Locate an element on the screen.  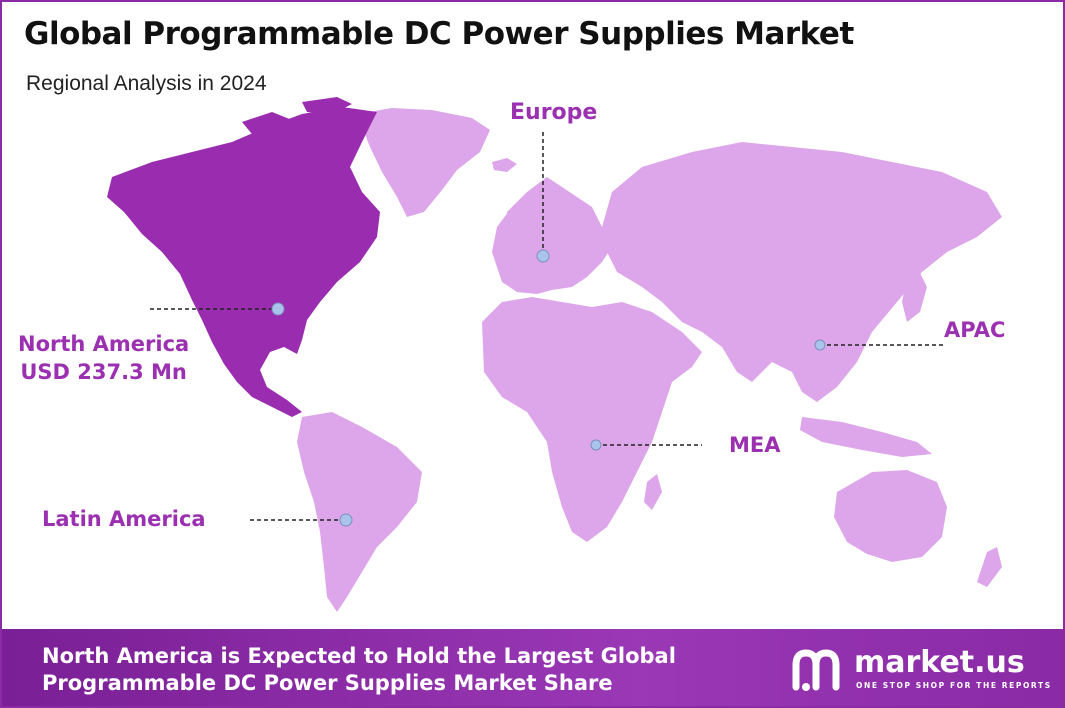
australia-shape is located at coordinates (890, 516).